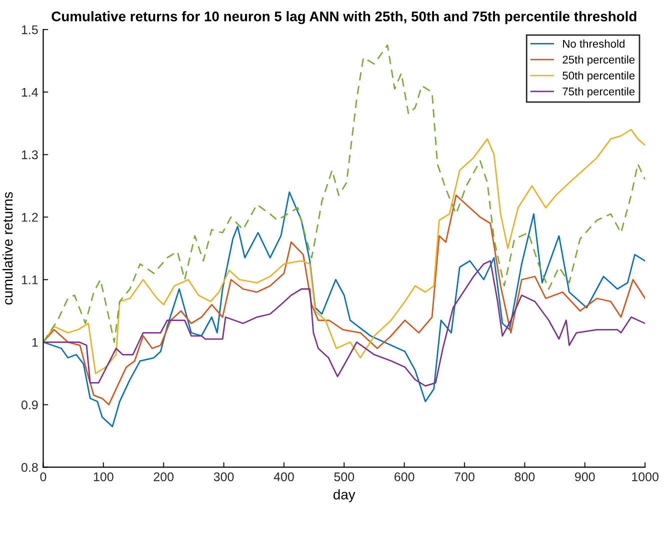 This screenshot has width=665, height=537. What do you see at coordinates (164, 477) in the screenshot?
I see `x-tick-label: 200` at bounding box center [164, 477].